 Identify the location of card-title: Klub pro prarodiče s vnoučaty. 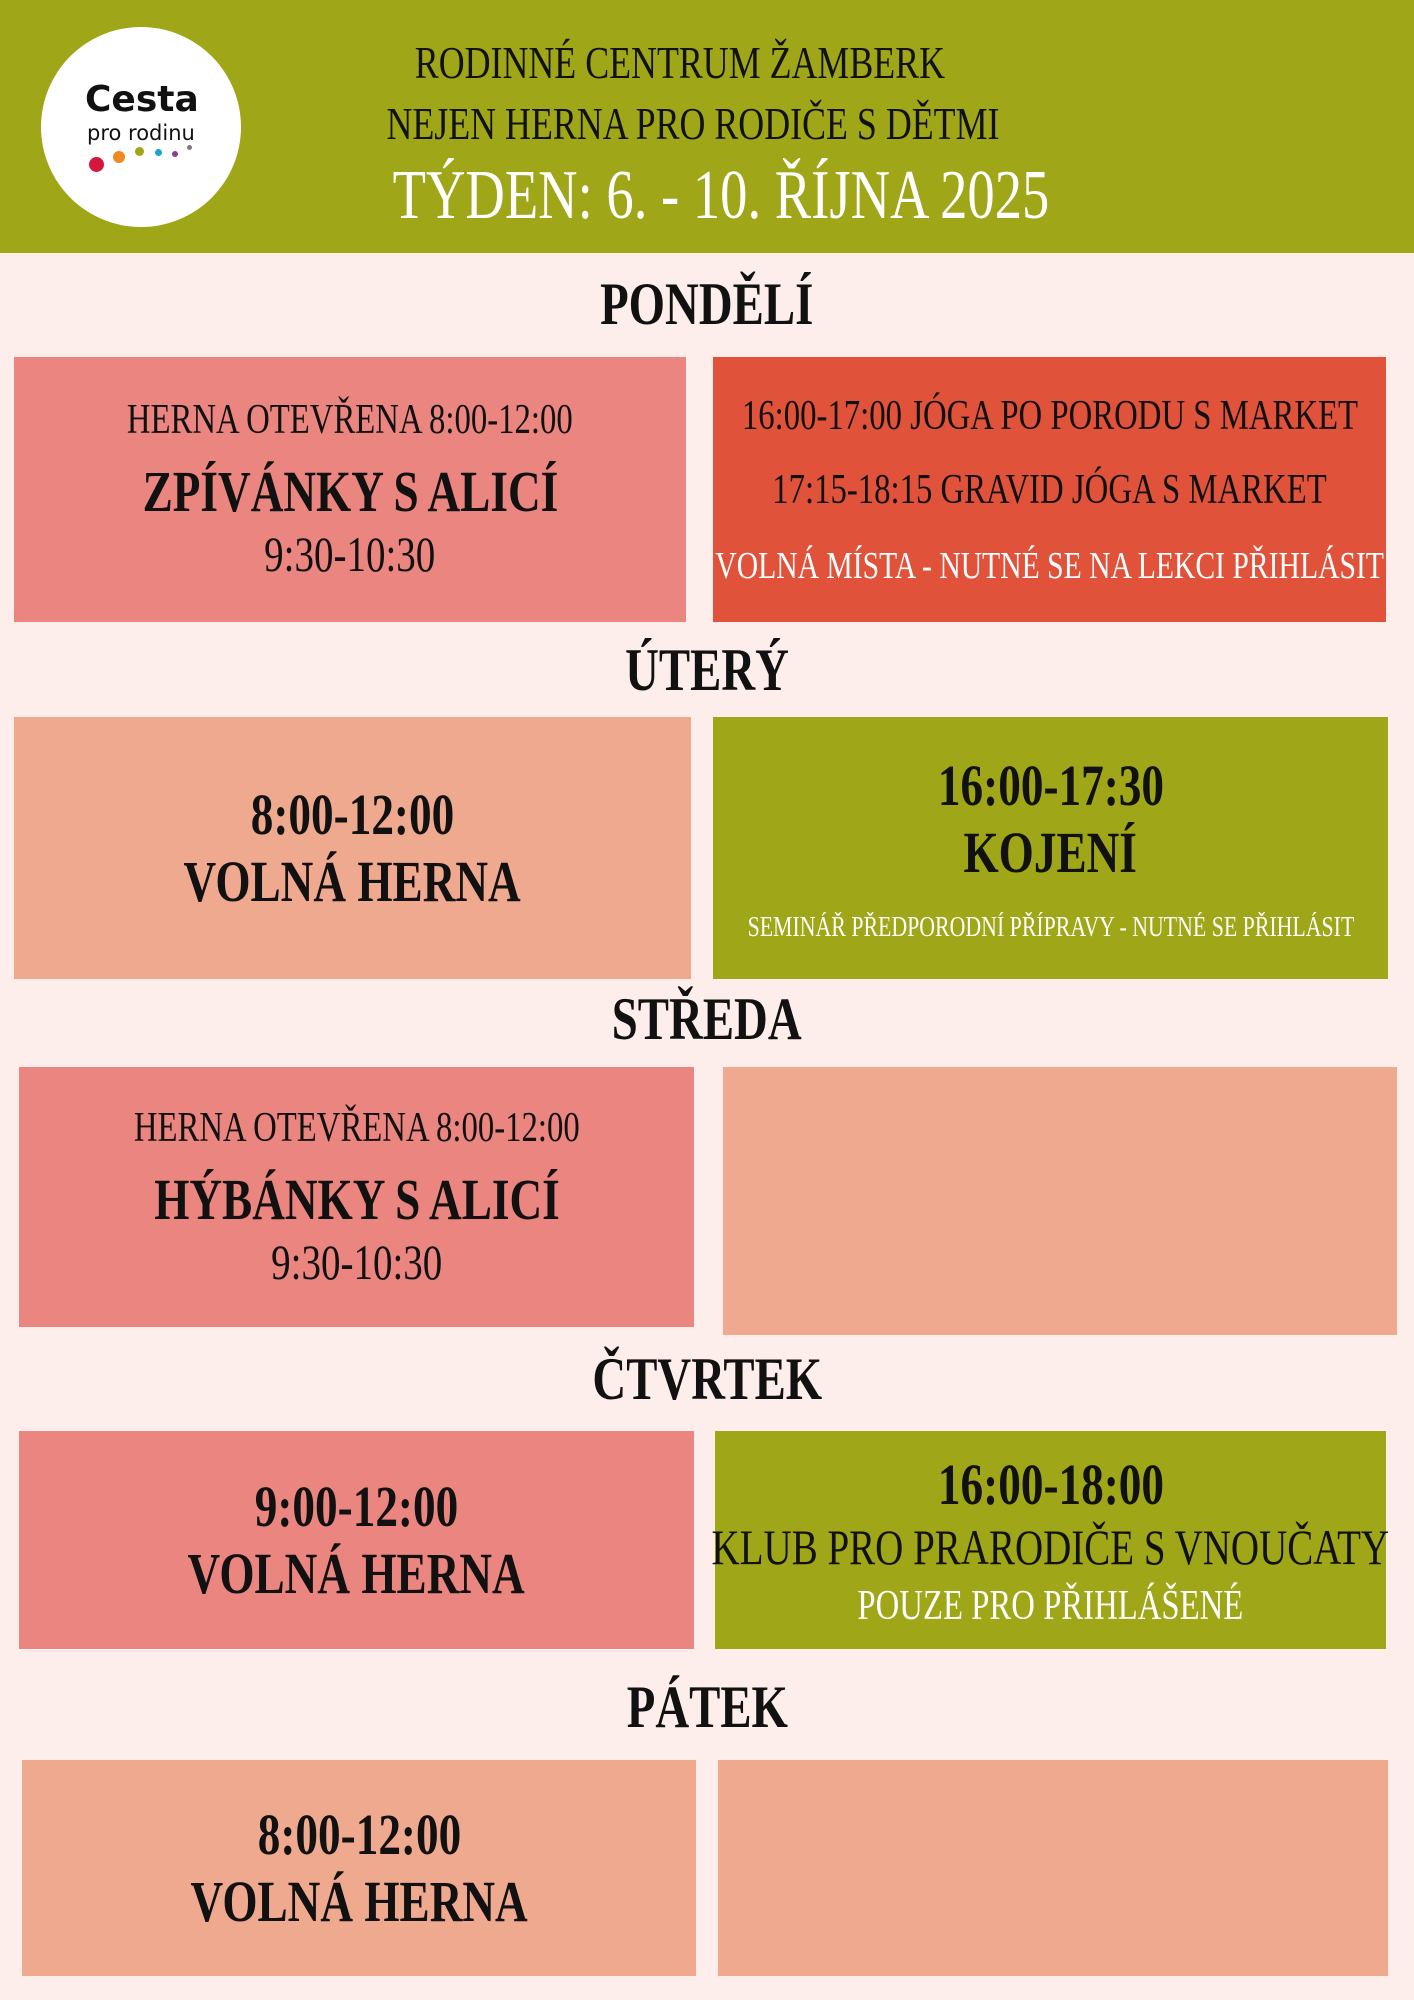
(1050, 1546).